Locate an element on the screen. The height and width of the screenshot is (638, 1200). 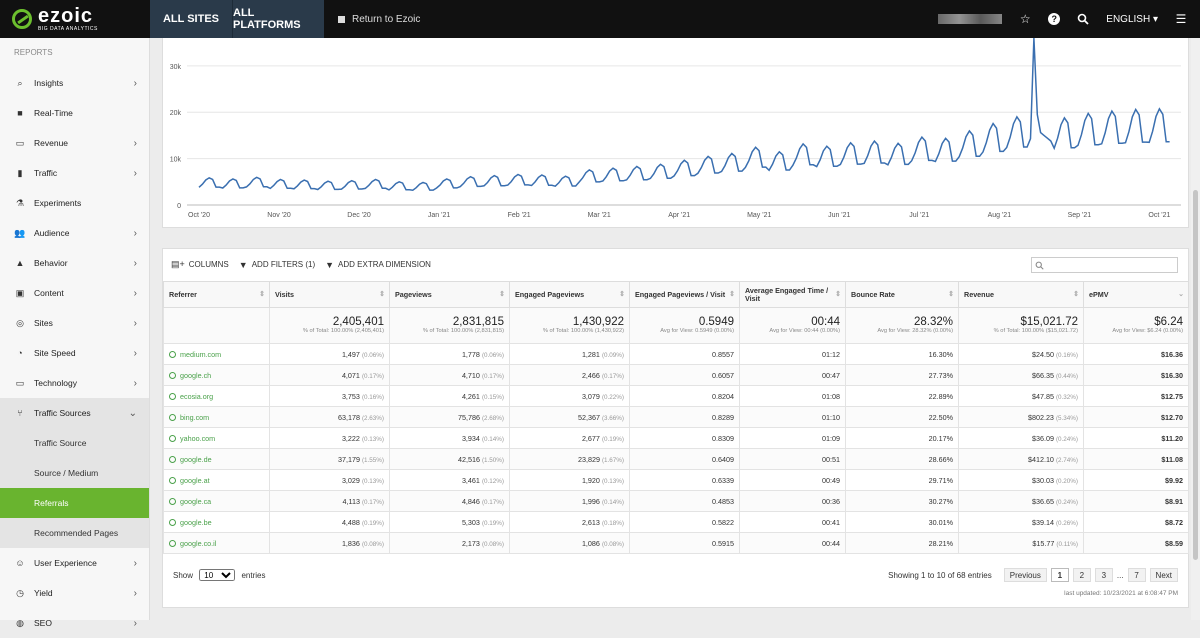
referrer-link: google.co.il is located at coordinates (216, 543).